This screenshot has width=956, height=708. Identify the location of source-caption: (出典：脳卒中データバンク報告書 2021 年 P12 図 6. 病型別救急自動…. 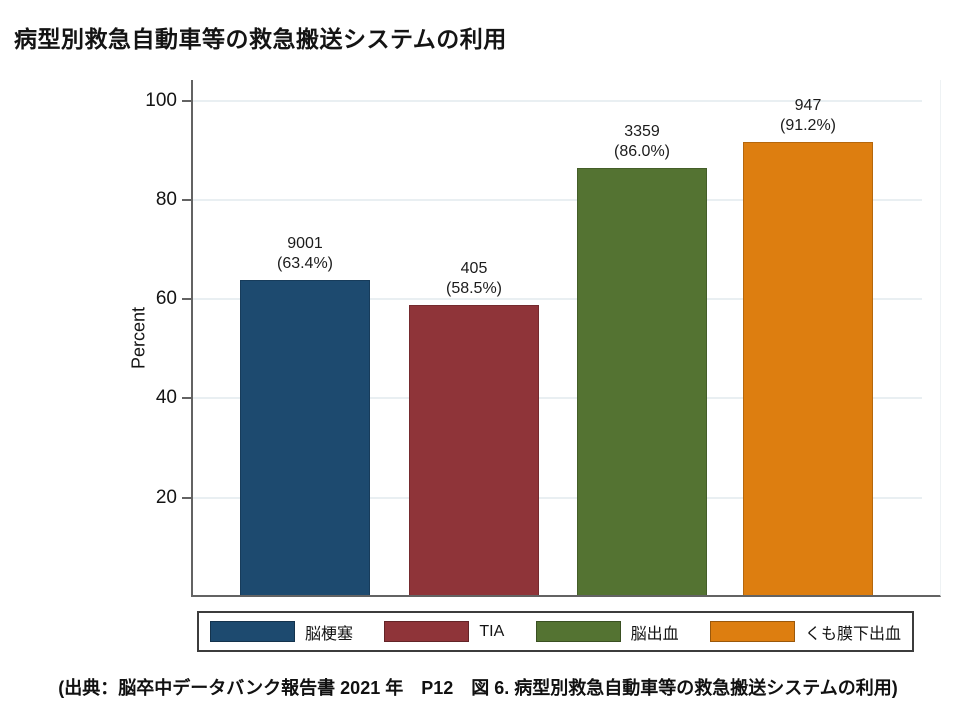
(478, 688).